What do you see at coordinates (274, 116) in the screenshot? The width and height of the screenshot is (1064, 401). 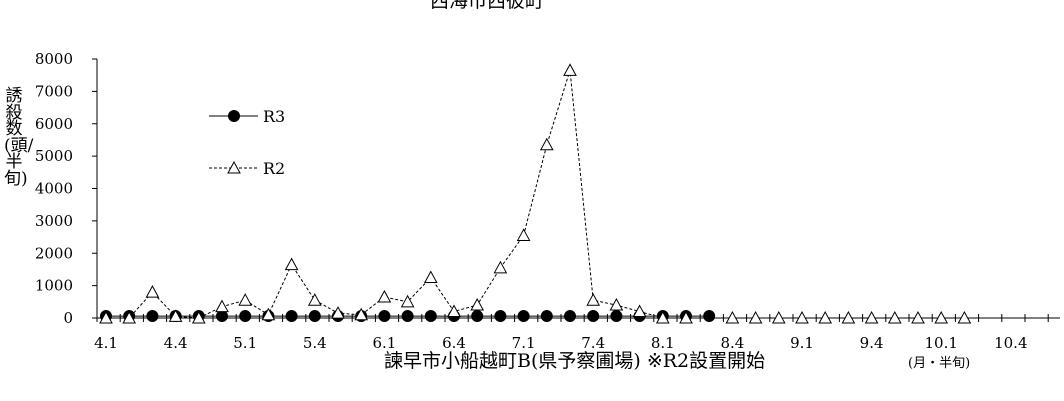 I see `legend-label: R3` at bounding box center [274, 116].